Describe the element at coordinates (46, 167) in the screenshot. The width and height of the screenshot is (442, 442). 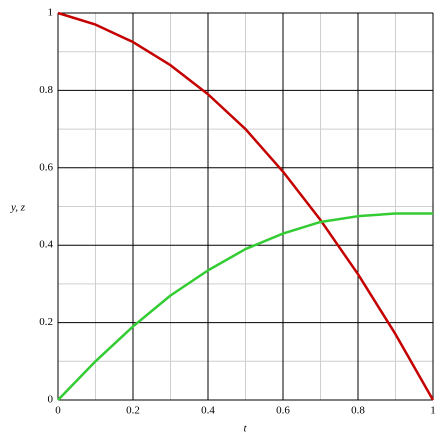
I see `y-tick-label: 0.6` at that location.